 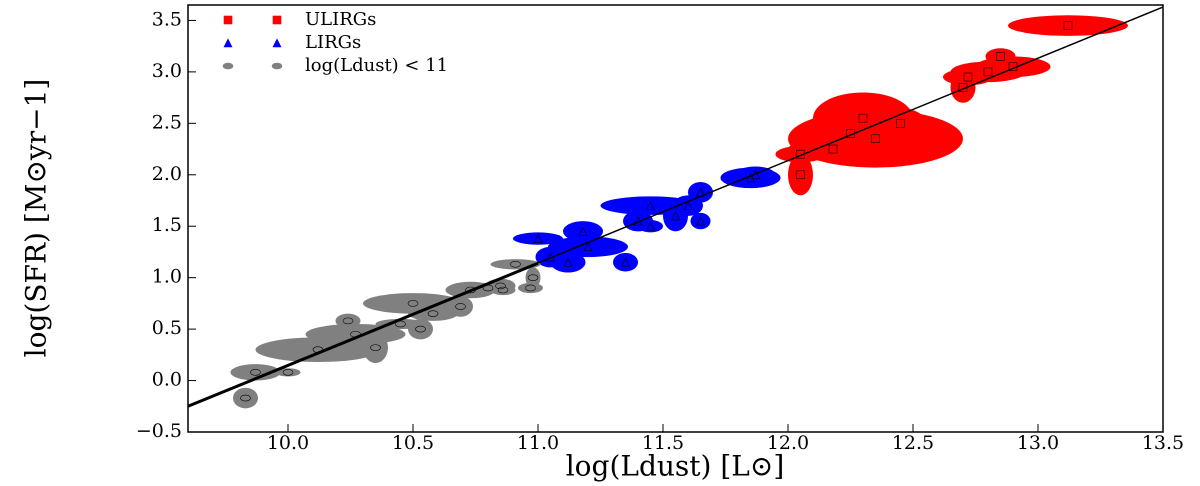 What do you see at coordinates (167, 71) in the screenshot?
I see `y-tick-label: 3.0` at bounding box center [167, 71].